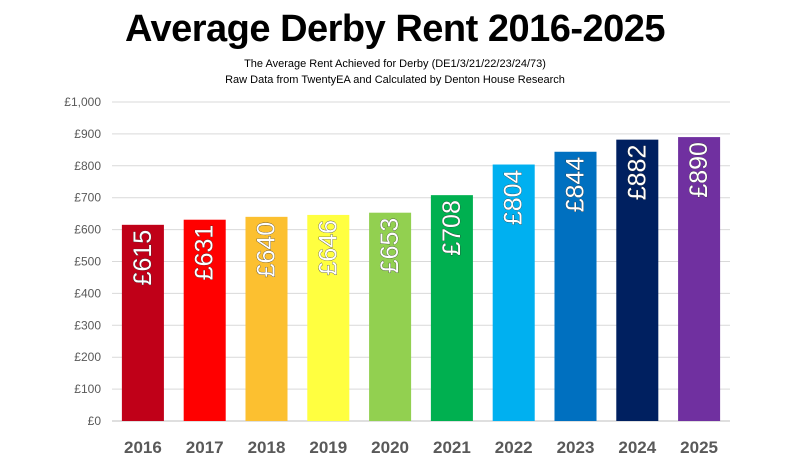 The height and width of the screenshot is (462, 807). I want to click on x-tick-label: 2016, so click(143, 447).